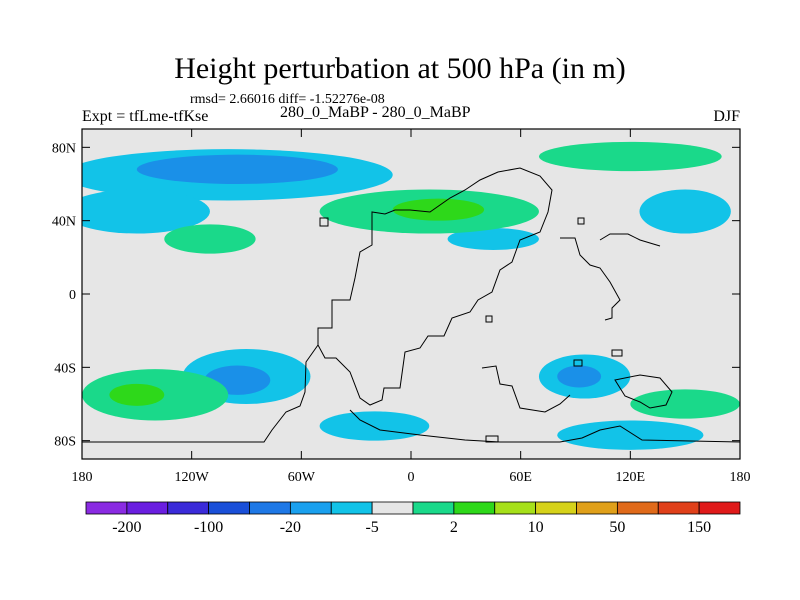 This screenshot has height=600, width=800. What do you see at coordinates (302, 477) in the screenshot?
I see `x-tick-label-2: 60W` at bounding box center [302, 477].